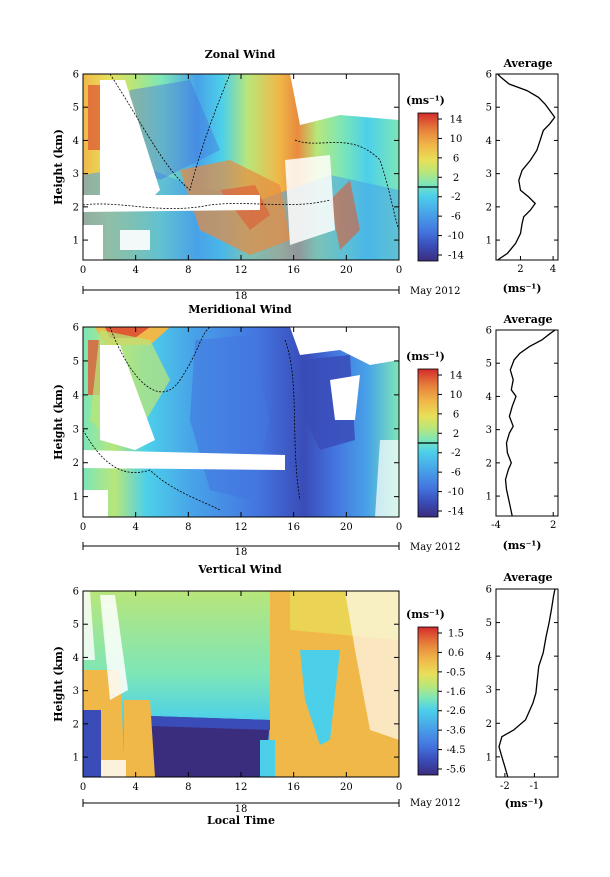 The height and width of the screenshot is (877, 610). What do you see at coordinates (530, 423) in the screenshot?
I see `avg-profile-line` at bounding box center [530, 423].